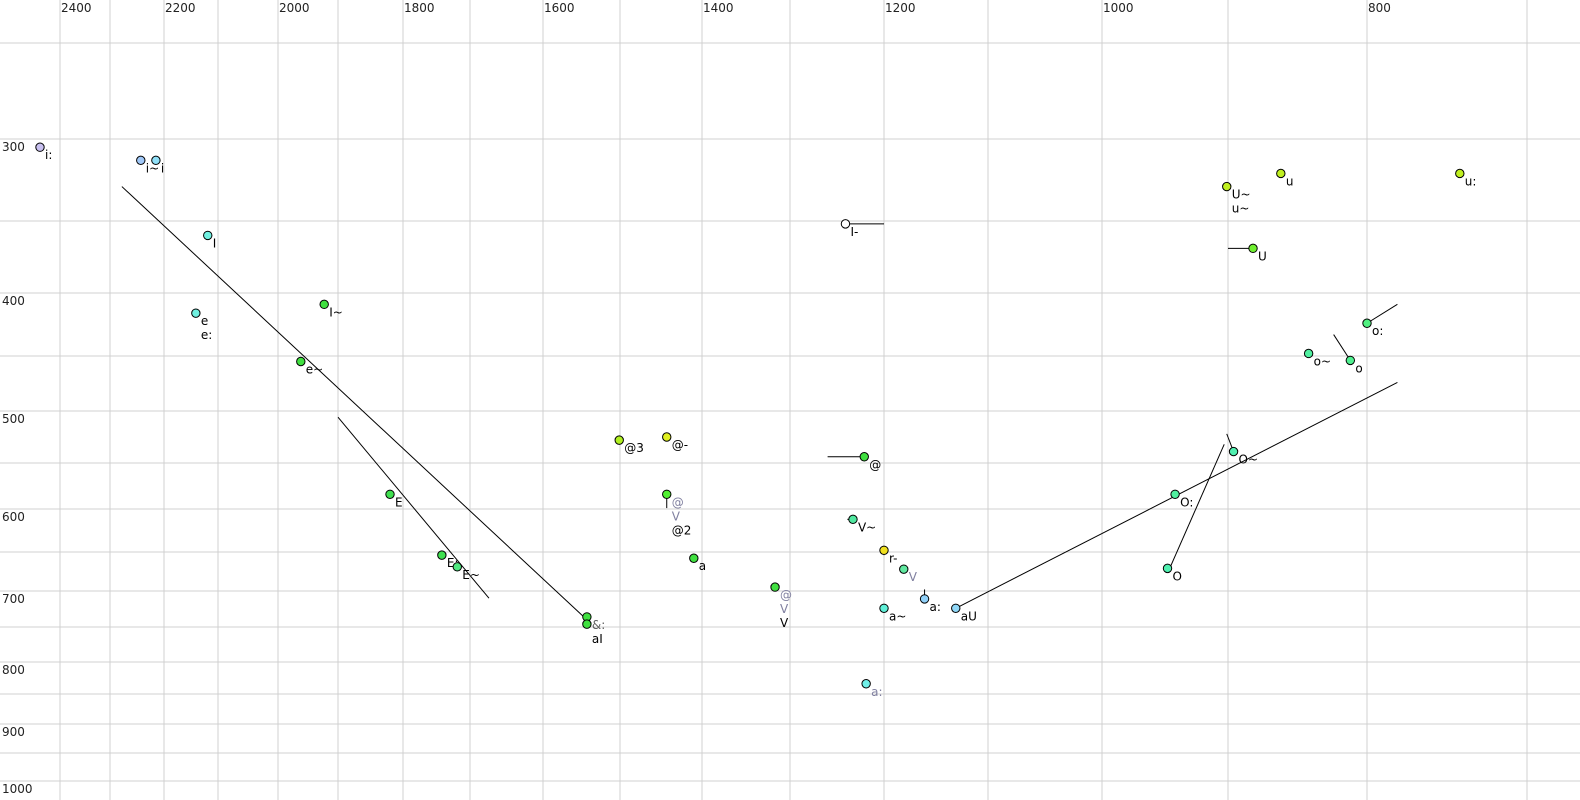 The image size is (1580, 800). I want to click on vowel-point: V~, so click(862, 524).